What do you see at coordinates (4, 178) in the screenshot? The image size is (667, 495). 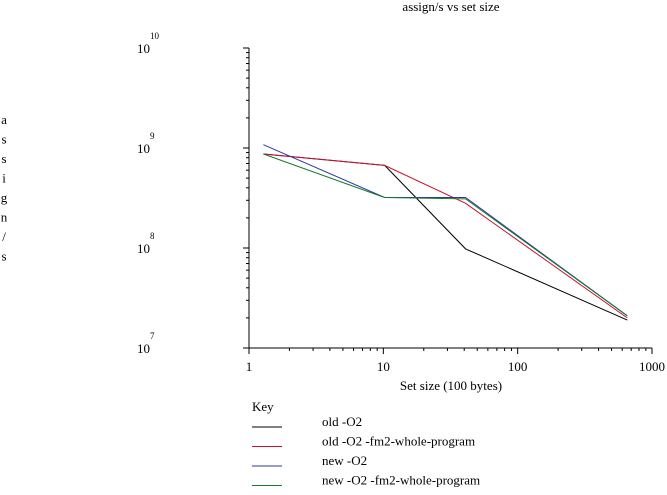 I see `y-axis-label-char: i` at bounding box center [4, 178].